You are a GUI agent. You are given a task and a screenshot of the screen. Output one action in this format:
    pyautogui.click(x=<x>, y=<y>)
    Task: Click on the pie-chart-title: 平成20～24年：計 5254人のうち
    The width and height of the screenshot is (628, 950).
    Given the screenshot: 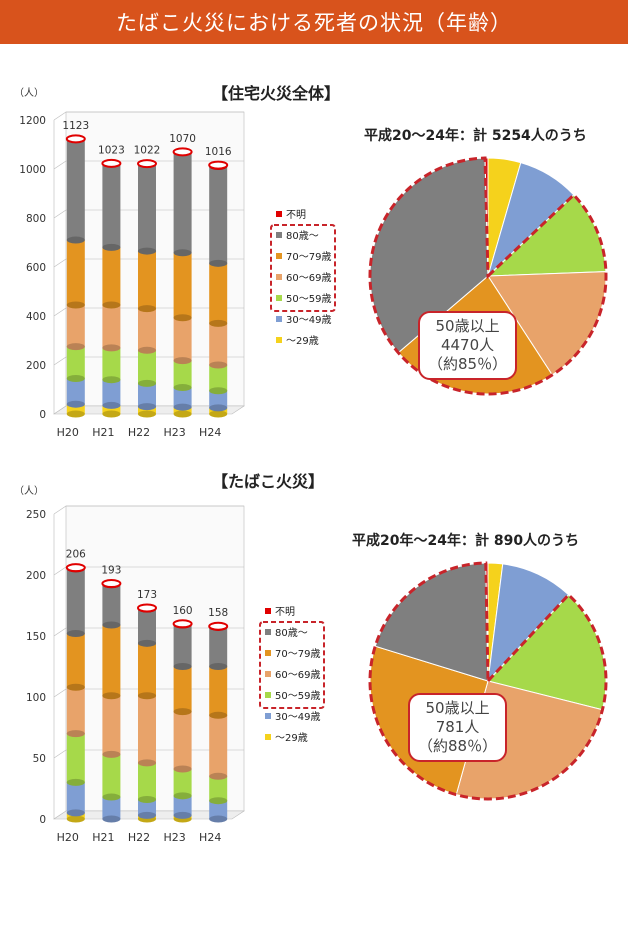 What is the action you would take?
    pyautogui.click(x=475, y=136)
    